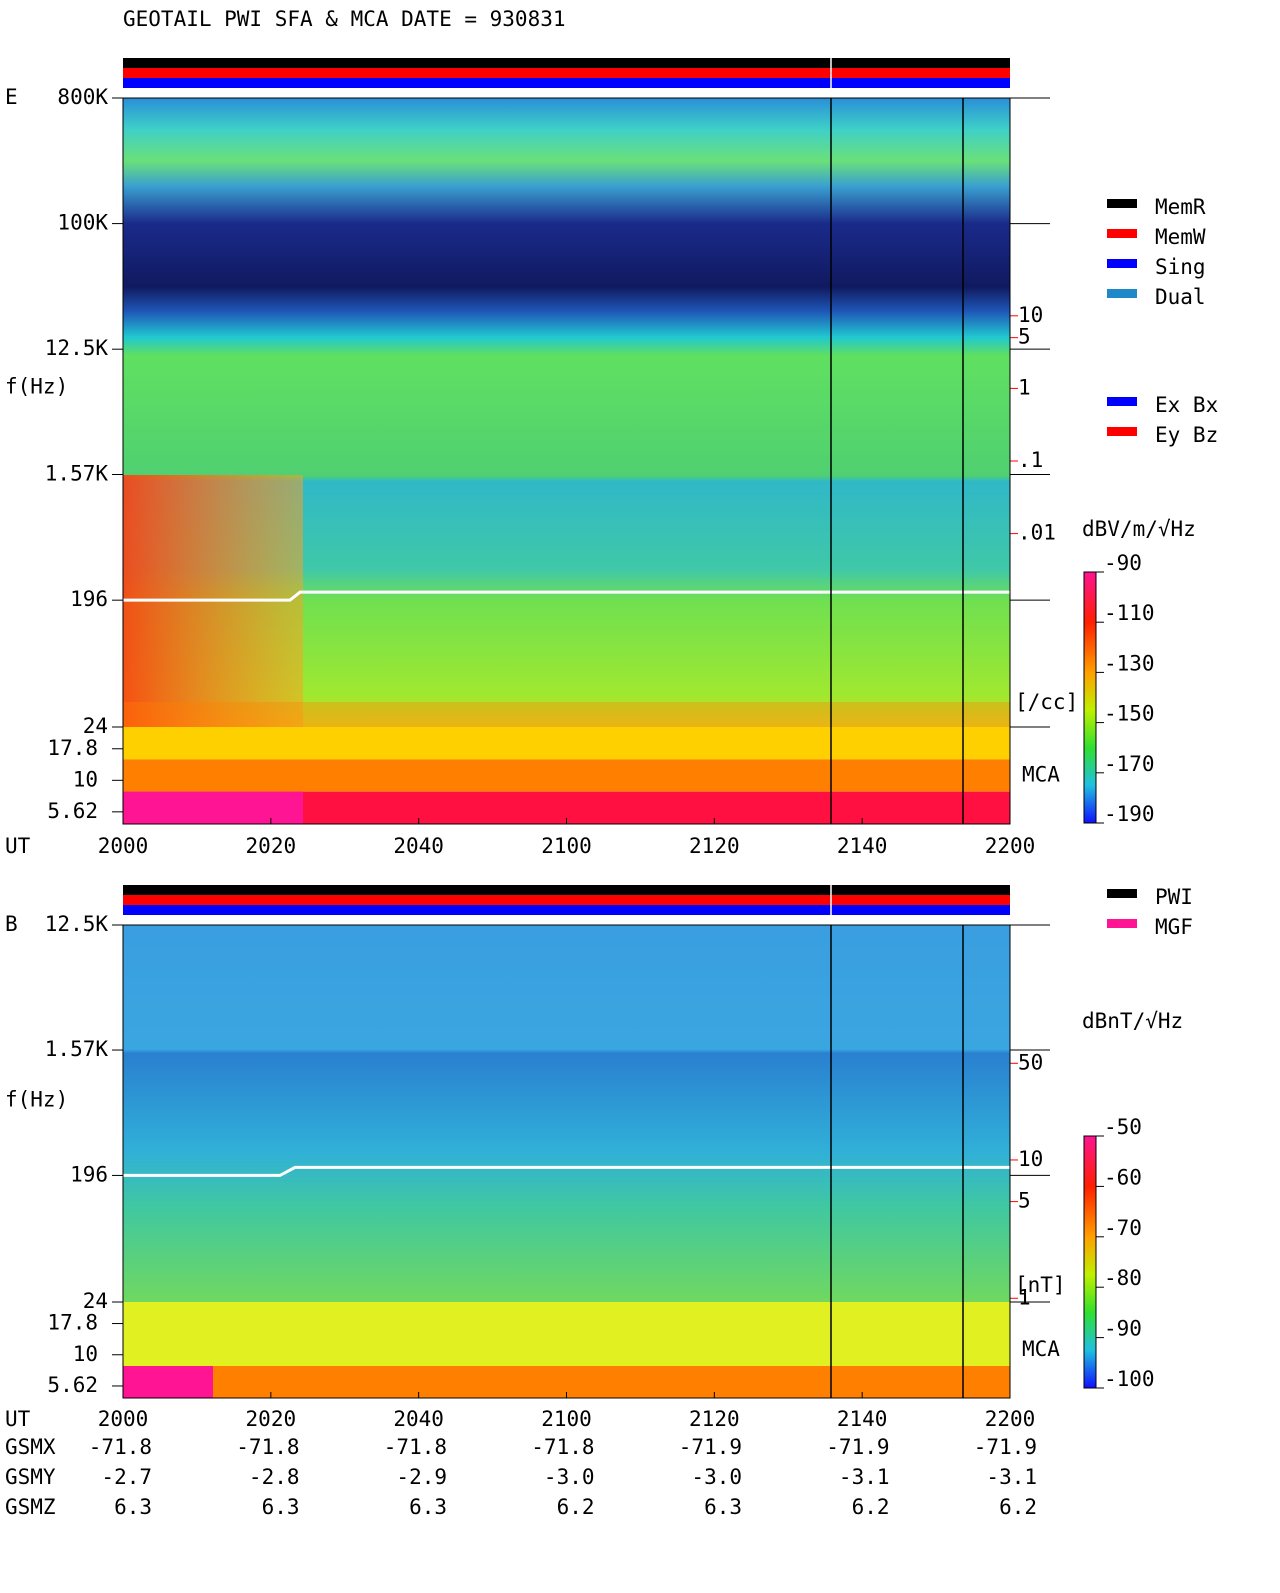 The image size is (1280, 1593). What do you see at coordinates (30, 1447) in the screenshot?
I see `orbit-name: GSMX` at bounding box center [30, 1447].